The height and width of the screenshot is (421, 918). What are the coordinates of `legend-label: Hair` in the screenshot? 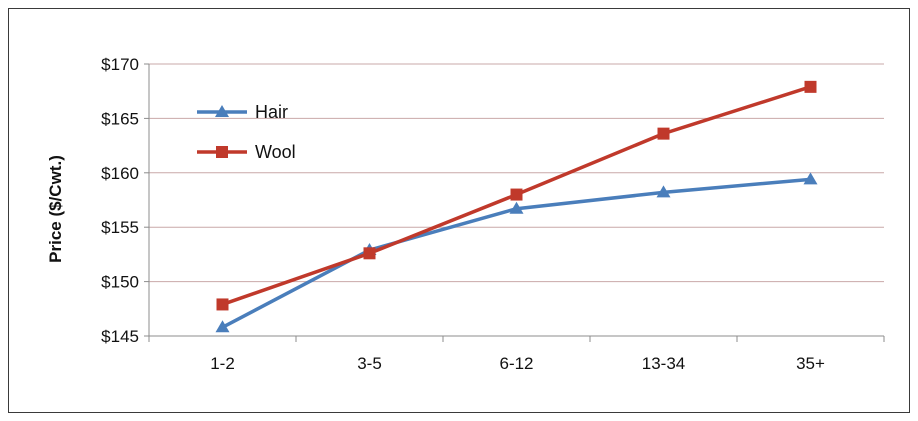 It's located at (271, 112).